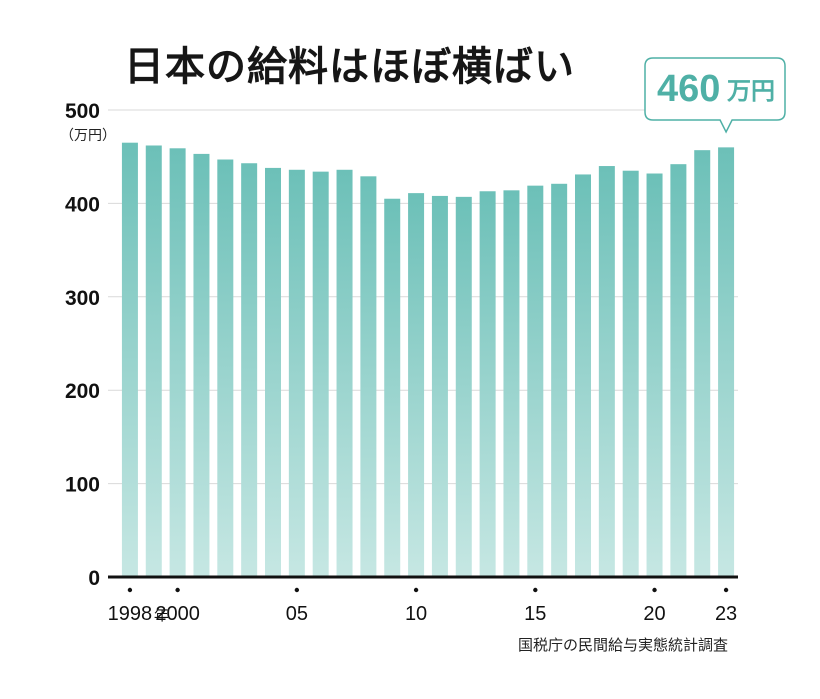  What do you see at coordinates (583, 376) in the screenshot?
I see `bar-2017` at bounding box center [583, 376].